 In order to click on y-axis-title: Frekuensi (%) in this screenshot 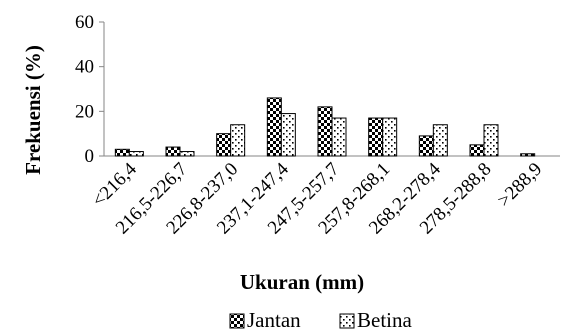, I will do `click(33, 110)`.